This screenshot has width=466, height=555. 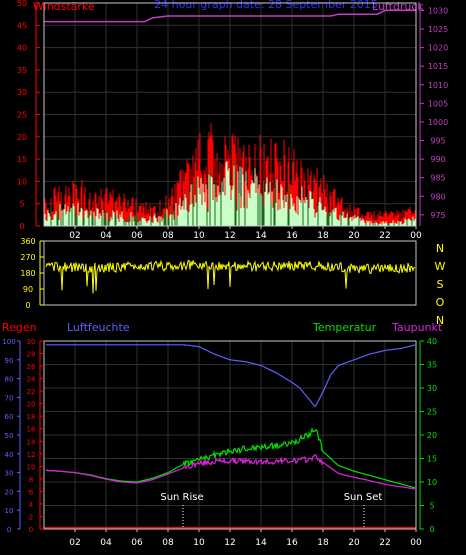 I want to click on wind-tick-label: 20, so click(x=22, y=137).